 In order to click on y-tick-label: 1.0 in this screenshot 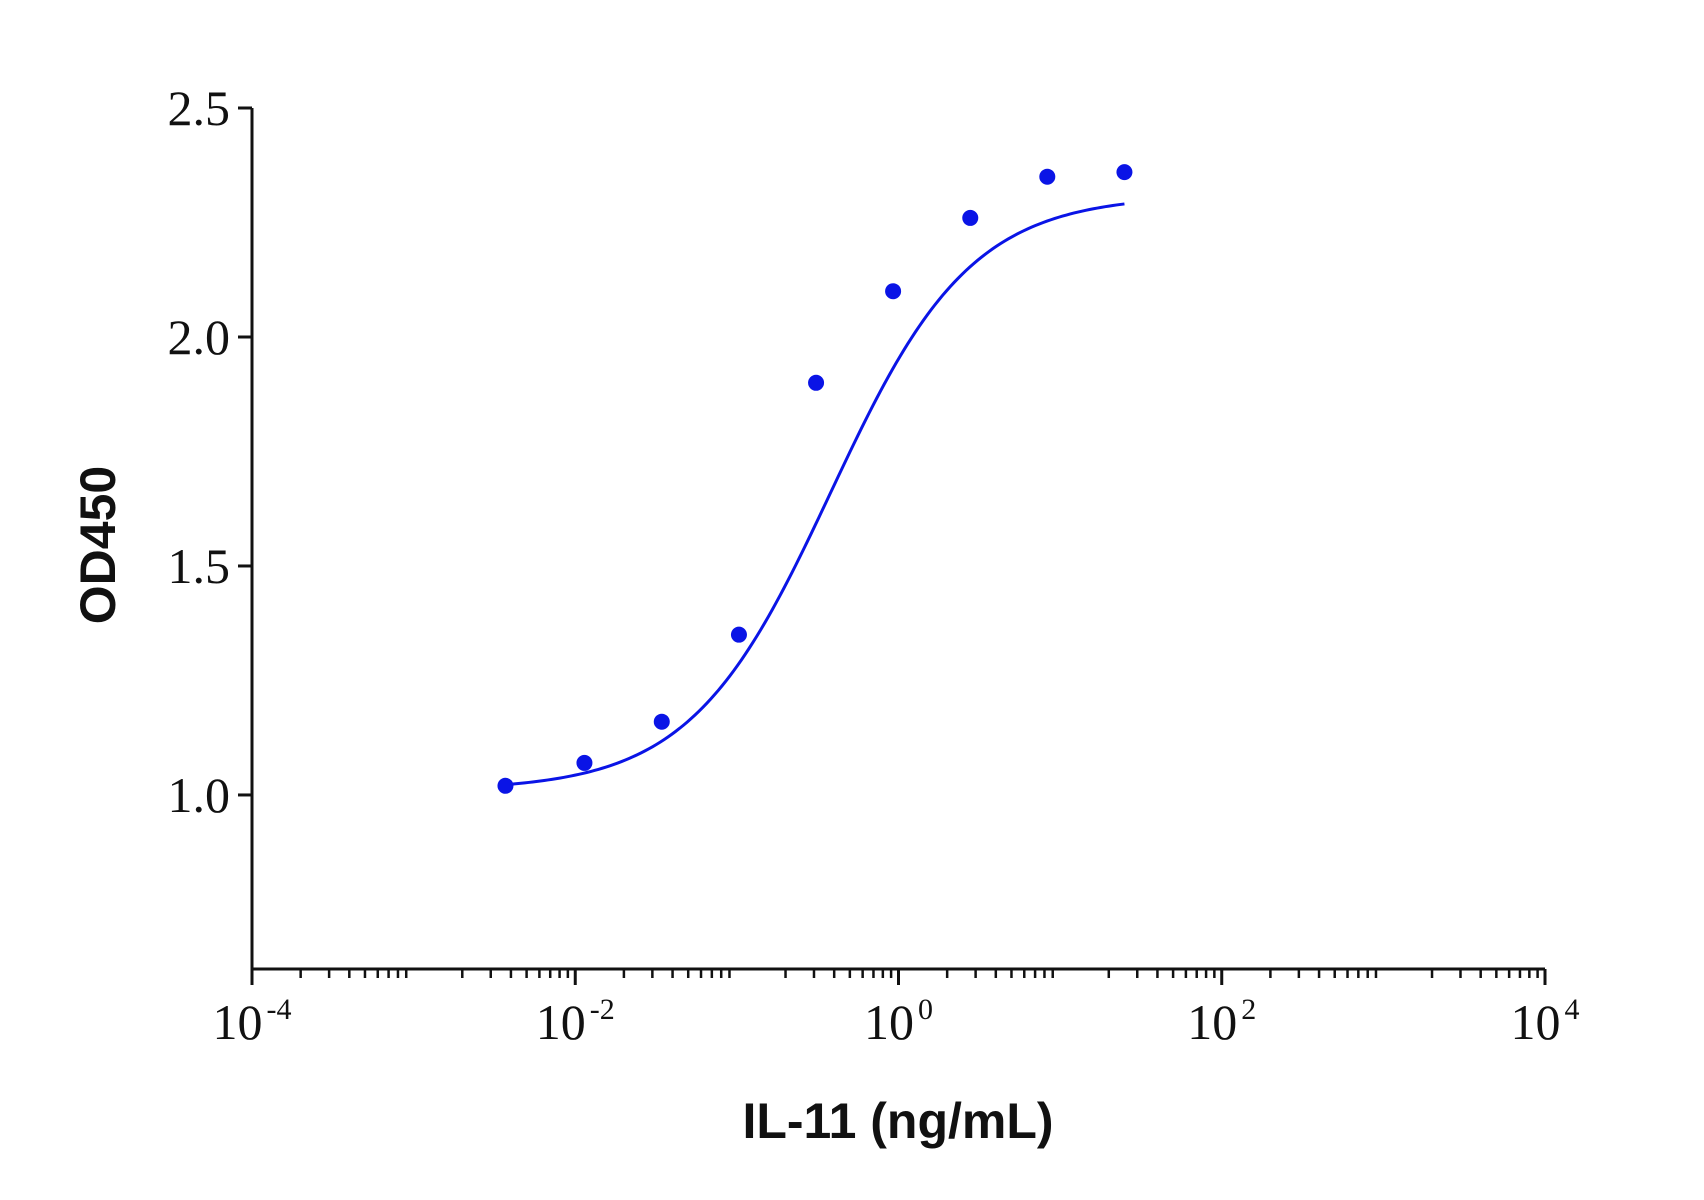, I will do `click(199, 795)`.